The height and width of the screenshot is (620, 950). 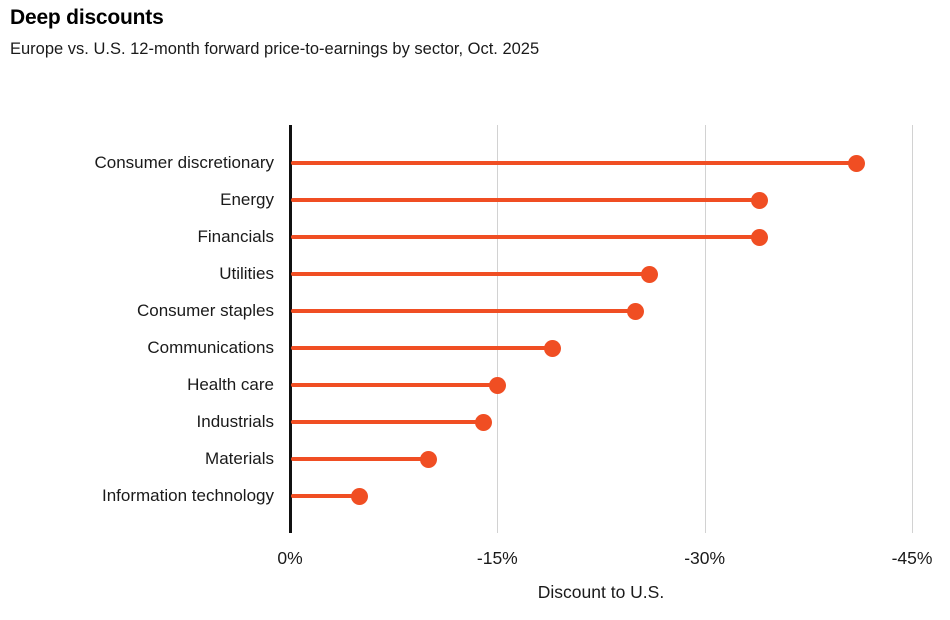 I want to click on category-label: Energy, so click(x=247, y=199).